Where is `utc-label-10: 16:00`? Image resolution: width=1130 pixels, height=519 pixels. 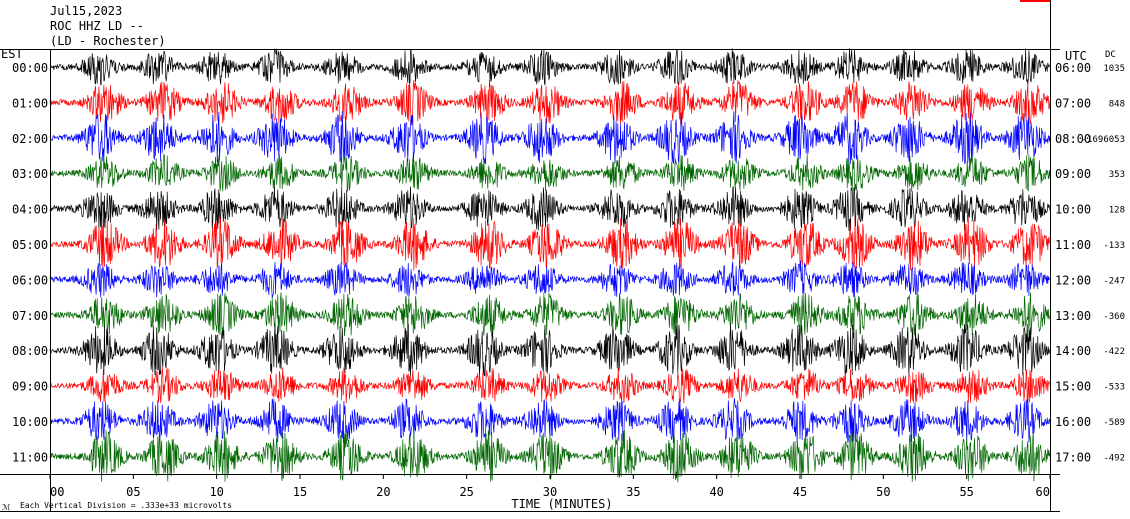 utc-label-10: 16:00 is located at coordinates (1073, 422).